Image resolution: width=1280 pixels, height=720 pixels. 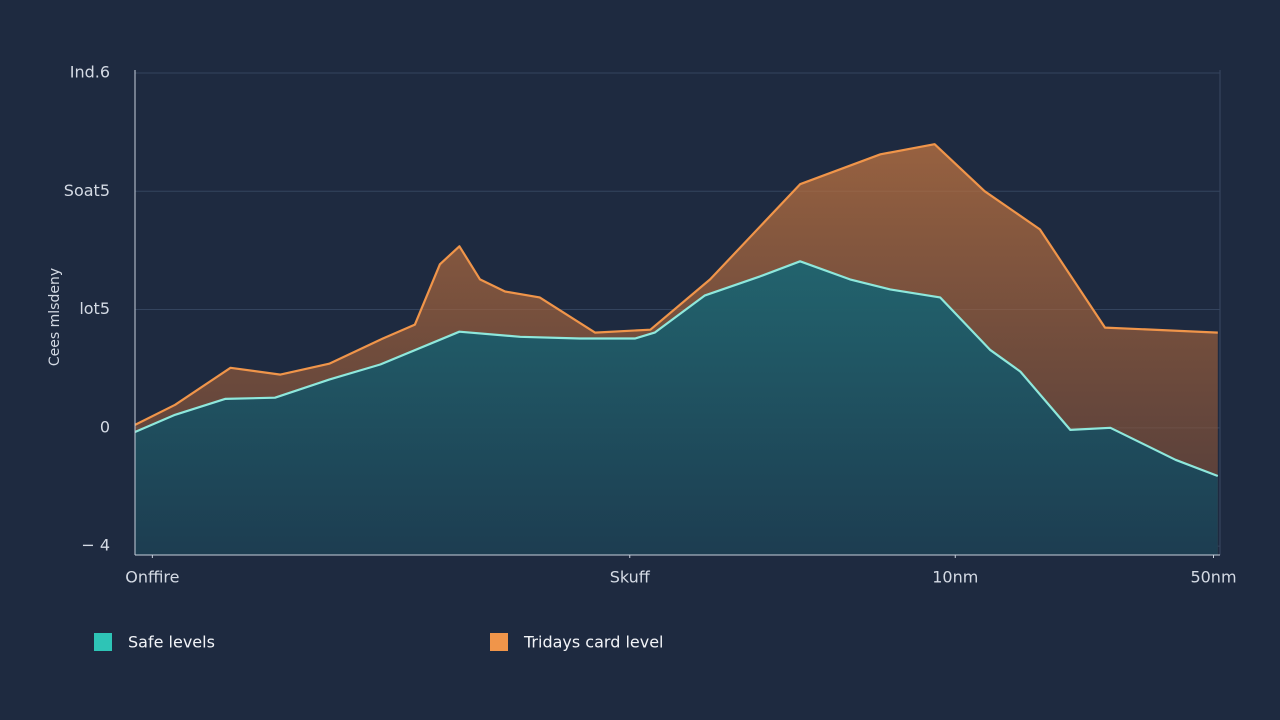 What do you see at coordinates (593, 642) in the screenshot?
I see `legend-label: Tridays card level` at bounding box center [593, 642].